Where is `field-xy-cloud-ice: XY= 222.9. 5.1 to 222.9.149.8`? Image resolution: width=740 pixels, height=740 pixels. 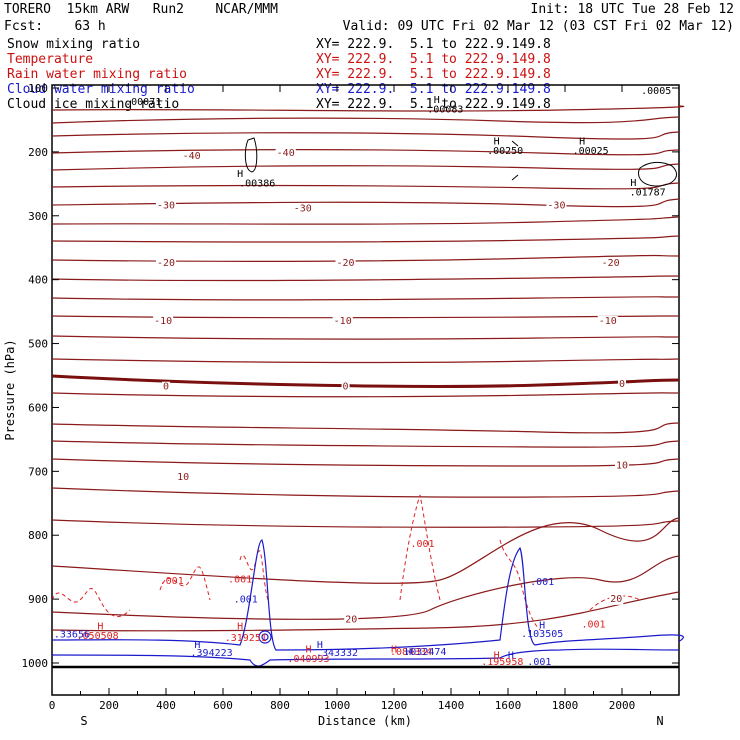
field-xy-cloud-ice: XY= 222.9. 5.1 to 222.9.149.8 is located at coordinates (433, 104).